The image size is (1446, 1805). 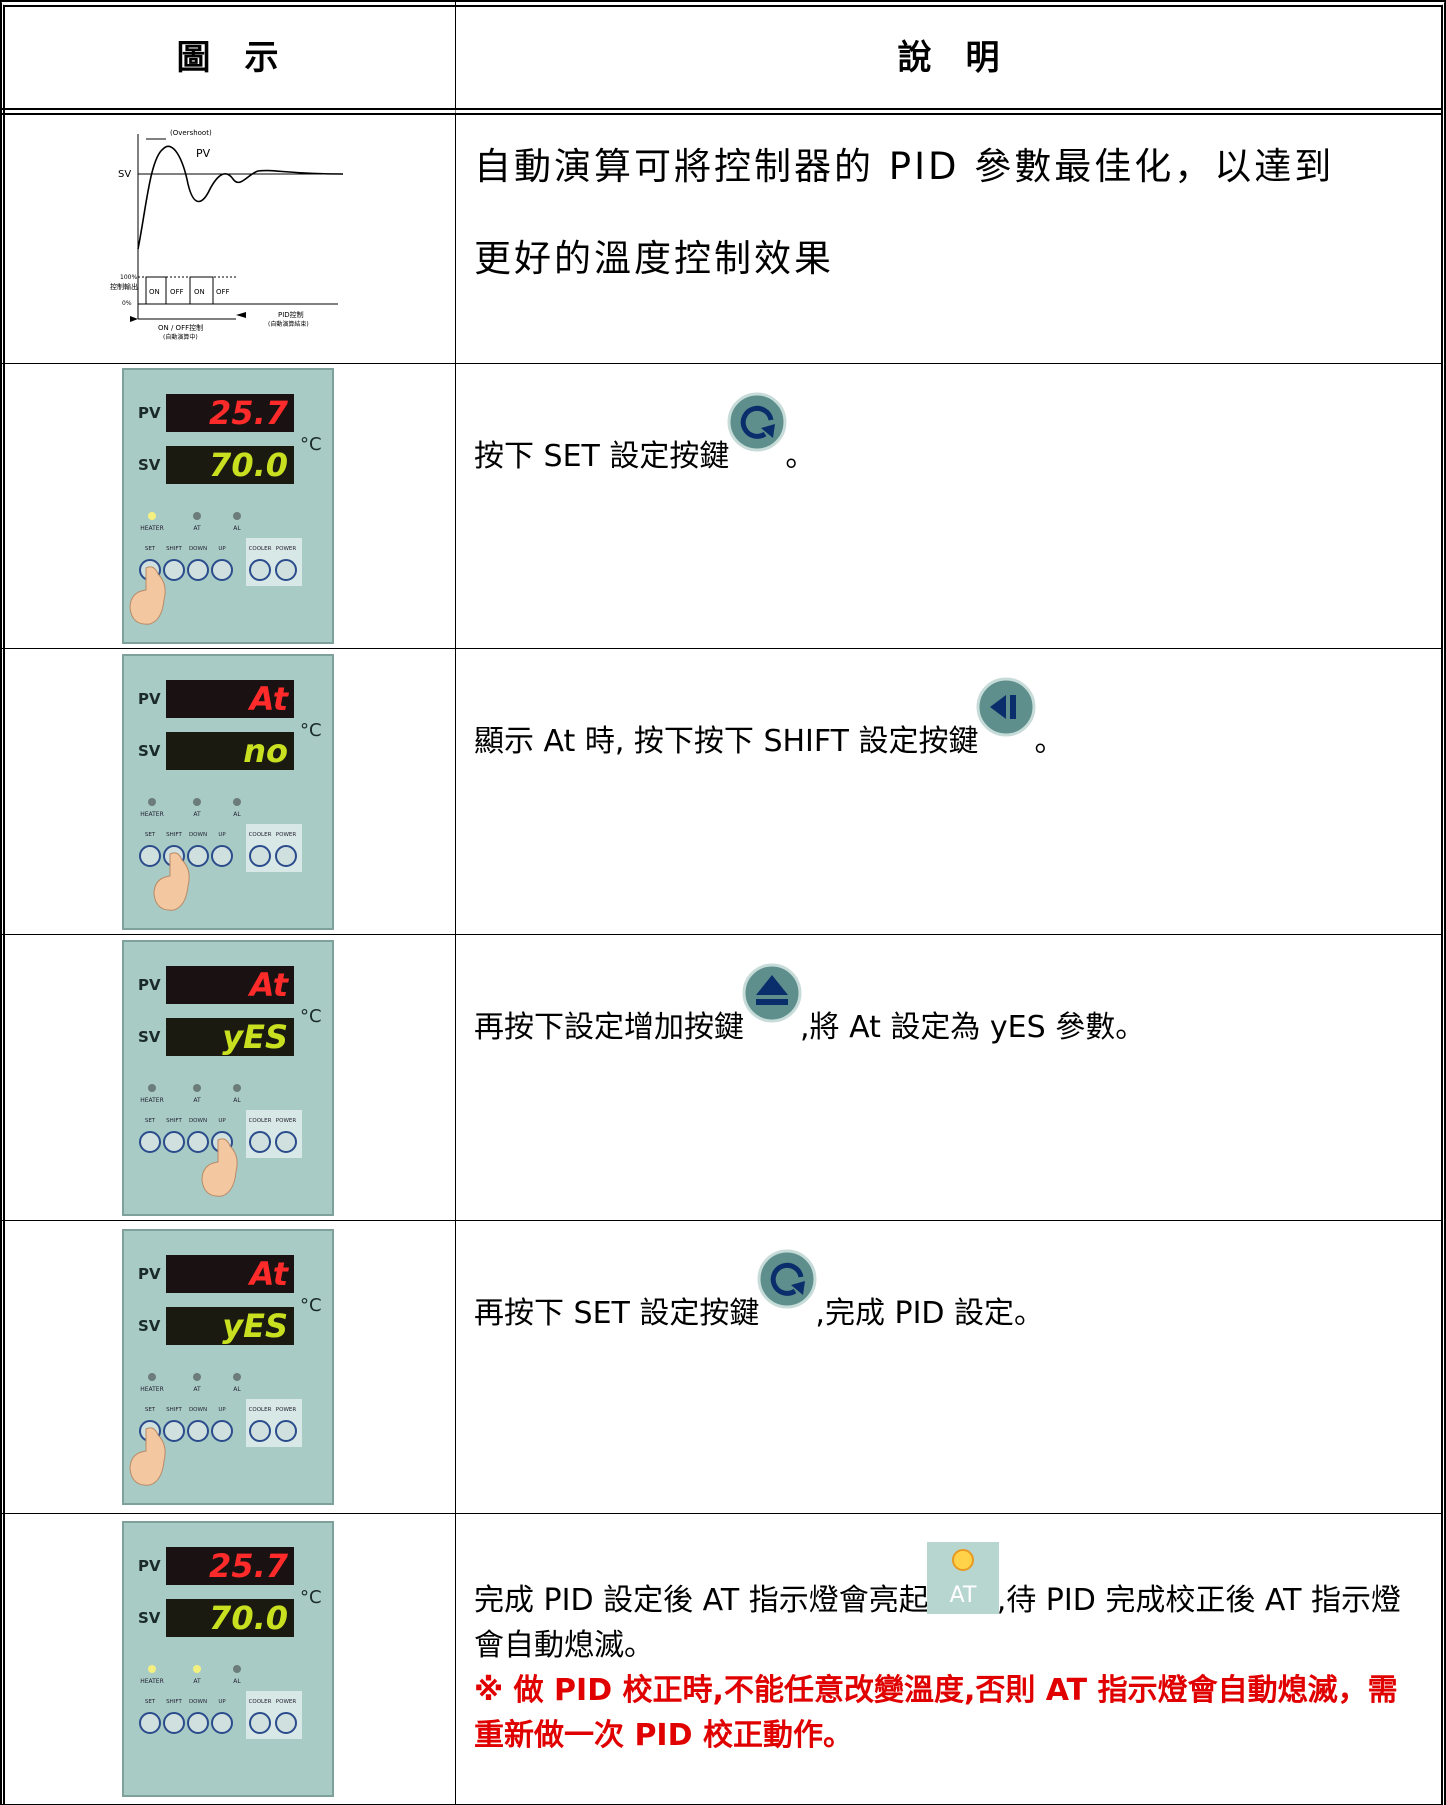 I want to click on graph-label: 0%, so click(x=127, y=303).